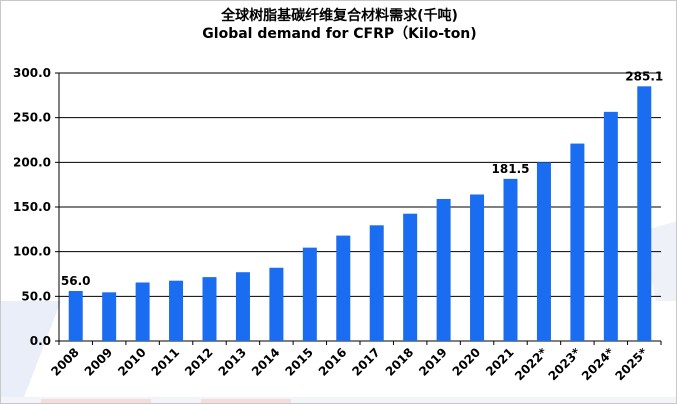 The image size is (677, 404). Describe the element at coordinates (76, 281) in the screenshot. I see `data-label: 56.0` at that location.